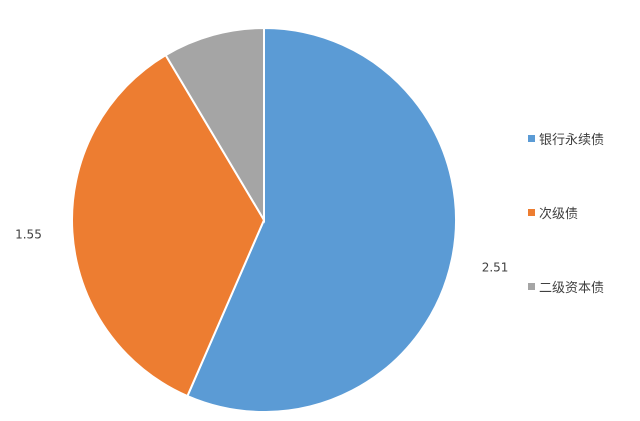 This screenshot has width=640, height=421. I want to click on legend: 银行永续债 次级债 二级资本债, so click(566, 239).